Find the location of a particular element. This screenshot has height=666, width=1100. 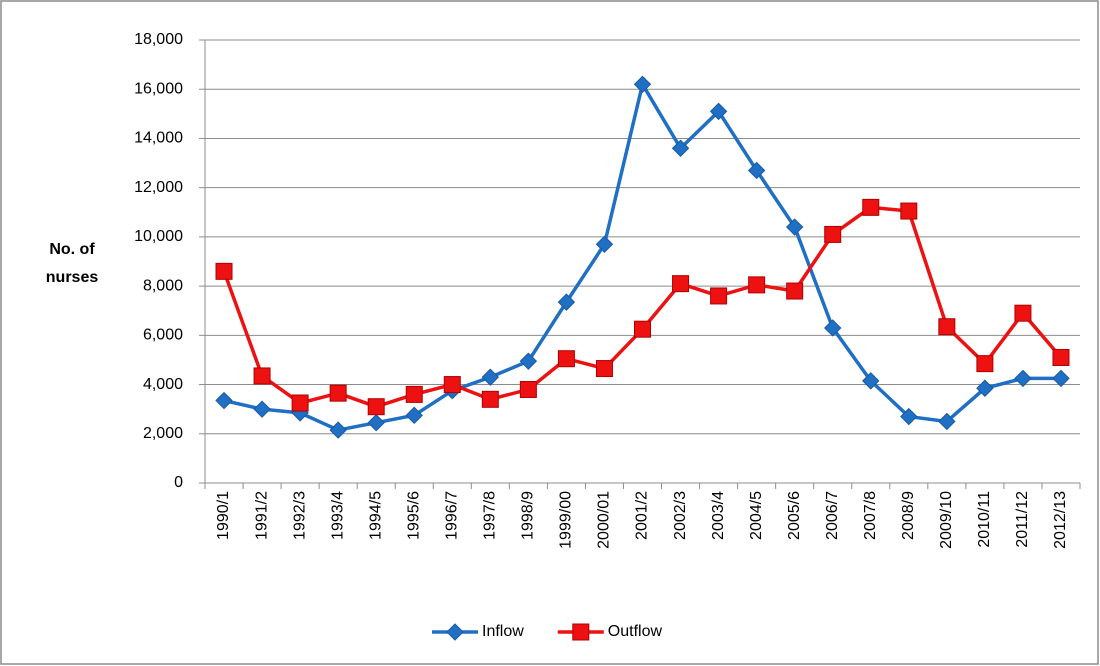

x-tick-label: 2003/4 is located at coordinates (718, 515).